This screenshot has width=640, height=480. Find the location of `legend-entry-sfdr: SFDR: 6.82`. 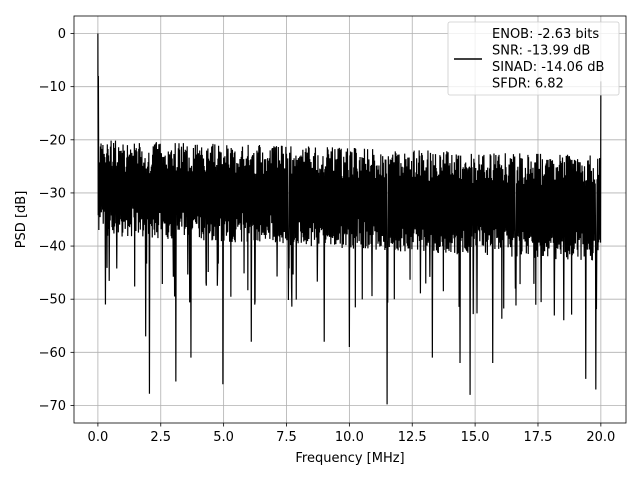

legend-entry-sfdr: SFDR: 6.82 is located at coordinates (528, 84).